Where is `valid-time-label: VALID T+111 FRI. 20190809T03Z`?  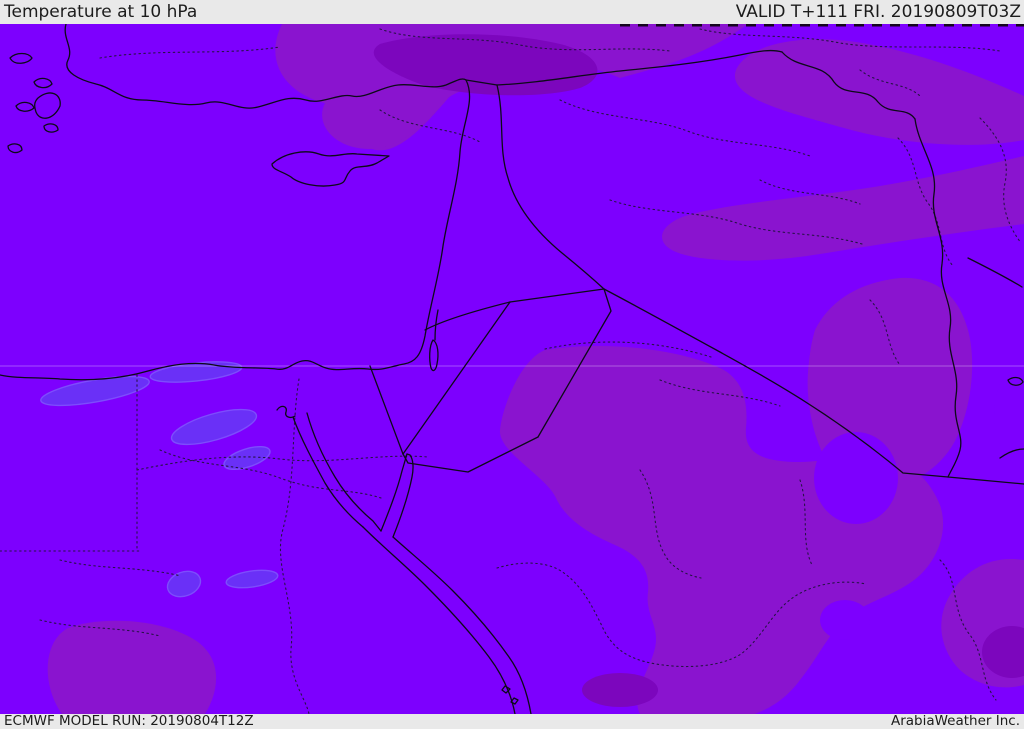
valid-time-label: VALID T+111 FRI. 20190809T03Z is located at coordinates (878, 12).